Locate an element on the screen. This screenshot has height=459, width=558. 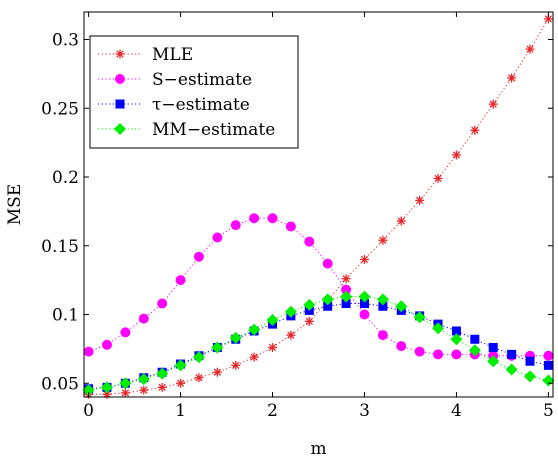
y-tick-label: 0.3 is located at coordinates (65, 41).